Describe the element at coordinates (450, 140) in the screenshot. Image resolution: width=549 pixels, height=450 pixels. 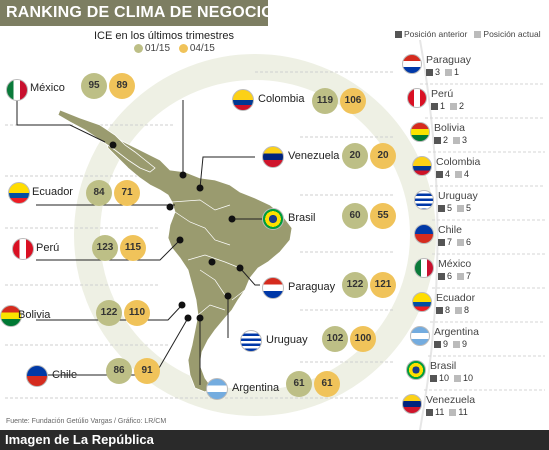
I see `rank-bolivia-positions: 2 3` at that location.